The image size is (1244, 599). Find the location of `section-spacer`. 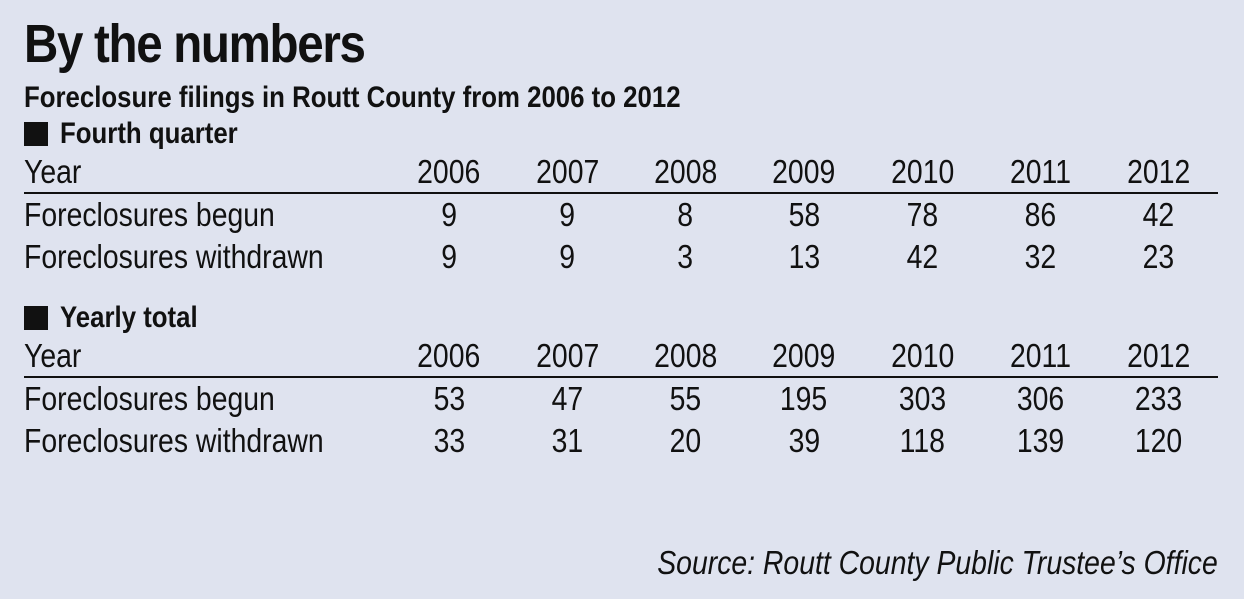

section-spacer is located at coordinates (622, 289).